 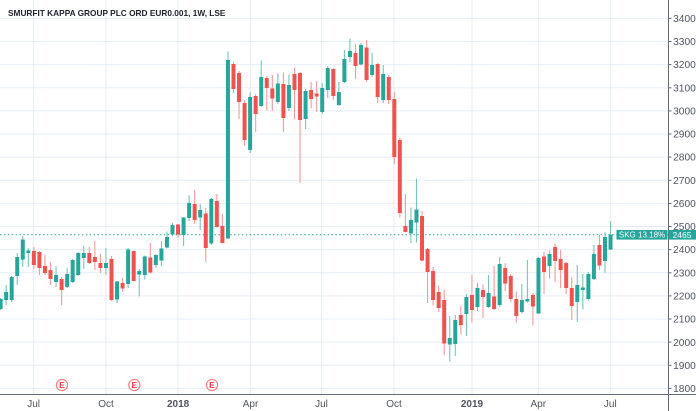 What do you see at coordinates (684, 273) in the screenshot?
I see `svg-text: 2300` at bounding box center [684, 273].